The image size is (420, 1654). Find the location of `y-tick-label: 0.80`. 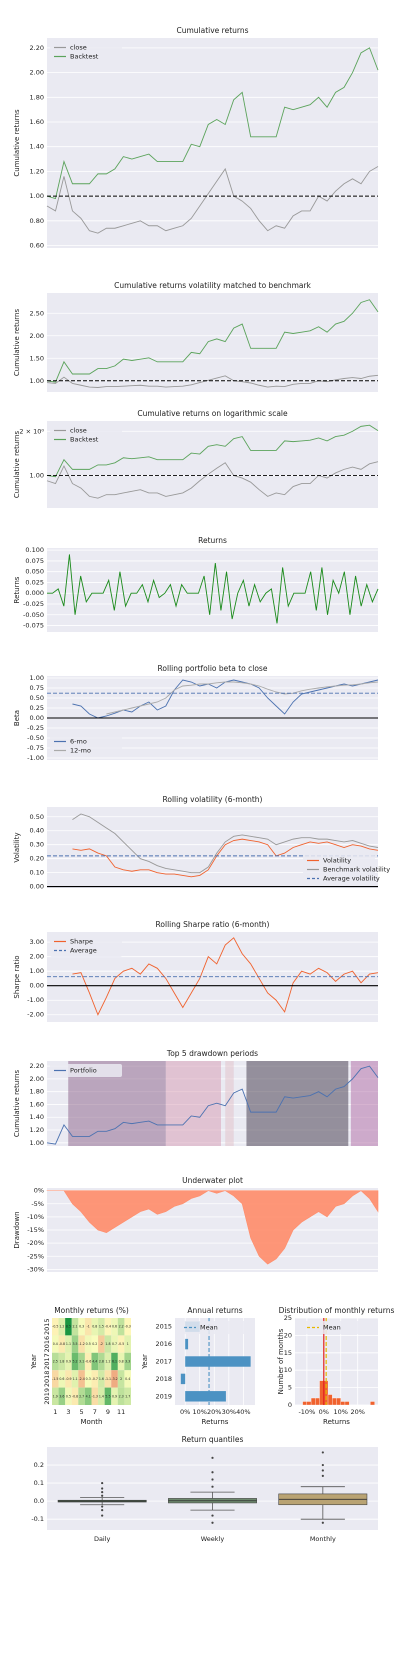

y-tick-label: 0.80 is located at coordinates (37, 221).